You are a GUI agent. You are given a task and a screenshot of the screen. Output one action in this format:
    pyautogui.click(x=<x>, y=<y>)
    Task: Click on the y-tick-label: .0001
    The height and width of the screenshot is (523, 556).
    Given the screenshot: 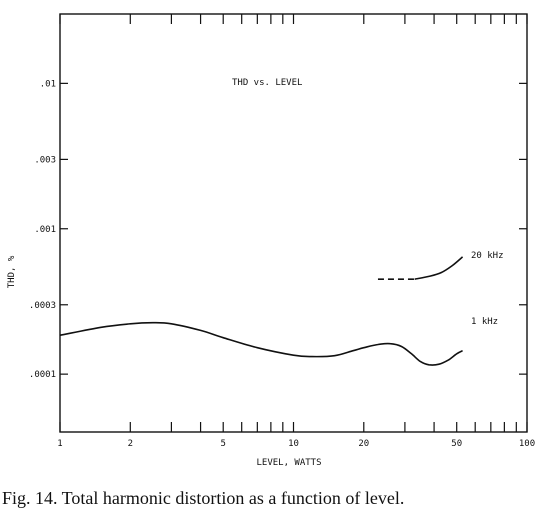 What is the action you would take?
    pyautogui.click(x=42, y=375)
    